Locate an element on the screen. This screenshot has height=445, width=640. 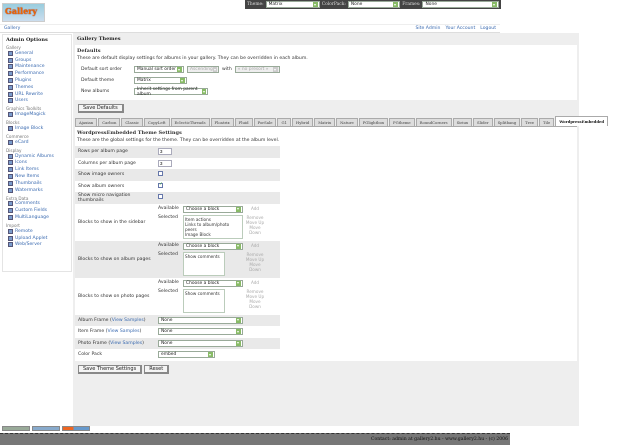
item-frame-samples-link: View Samples is located at coordinates (123, 332).